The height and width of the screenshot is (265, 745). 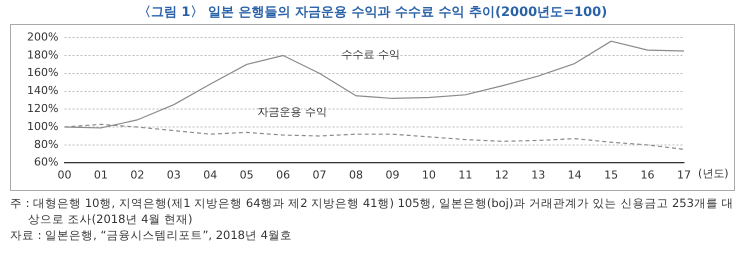 What do you see at coordinates (173, 175) in the screenshot?
I see `x-tick-label: 03` at bounding box center [173, 175].